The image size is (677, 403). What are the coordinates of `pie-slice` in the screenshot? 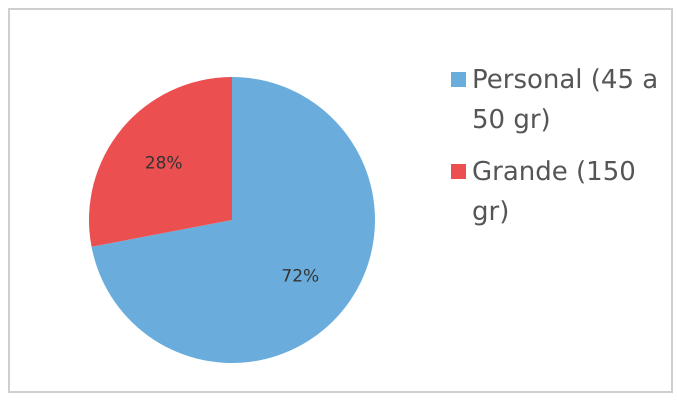 It's located at (160, 162).